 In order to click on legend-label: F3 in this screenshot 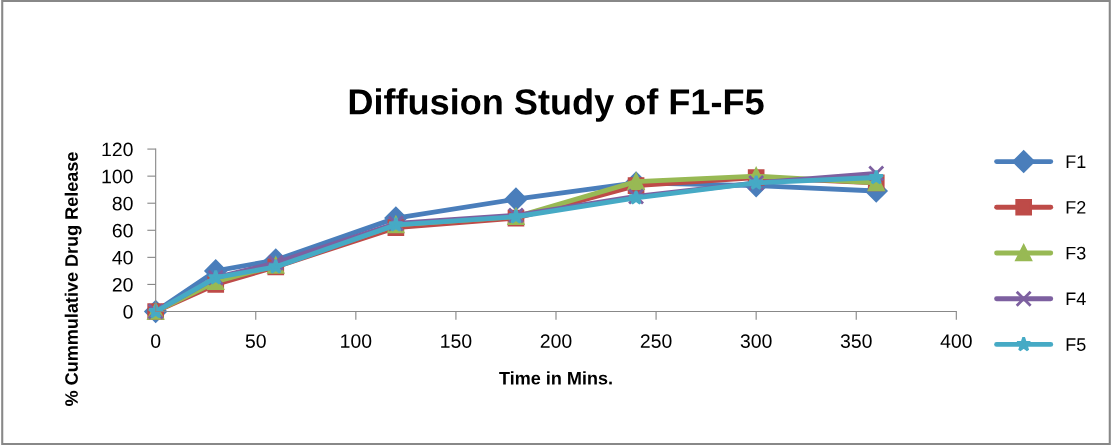, I will do `click(1076, 253)`.